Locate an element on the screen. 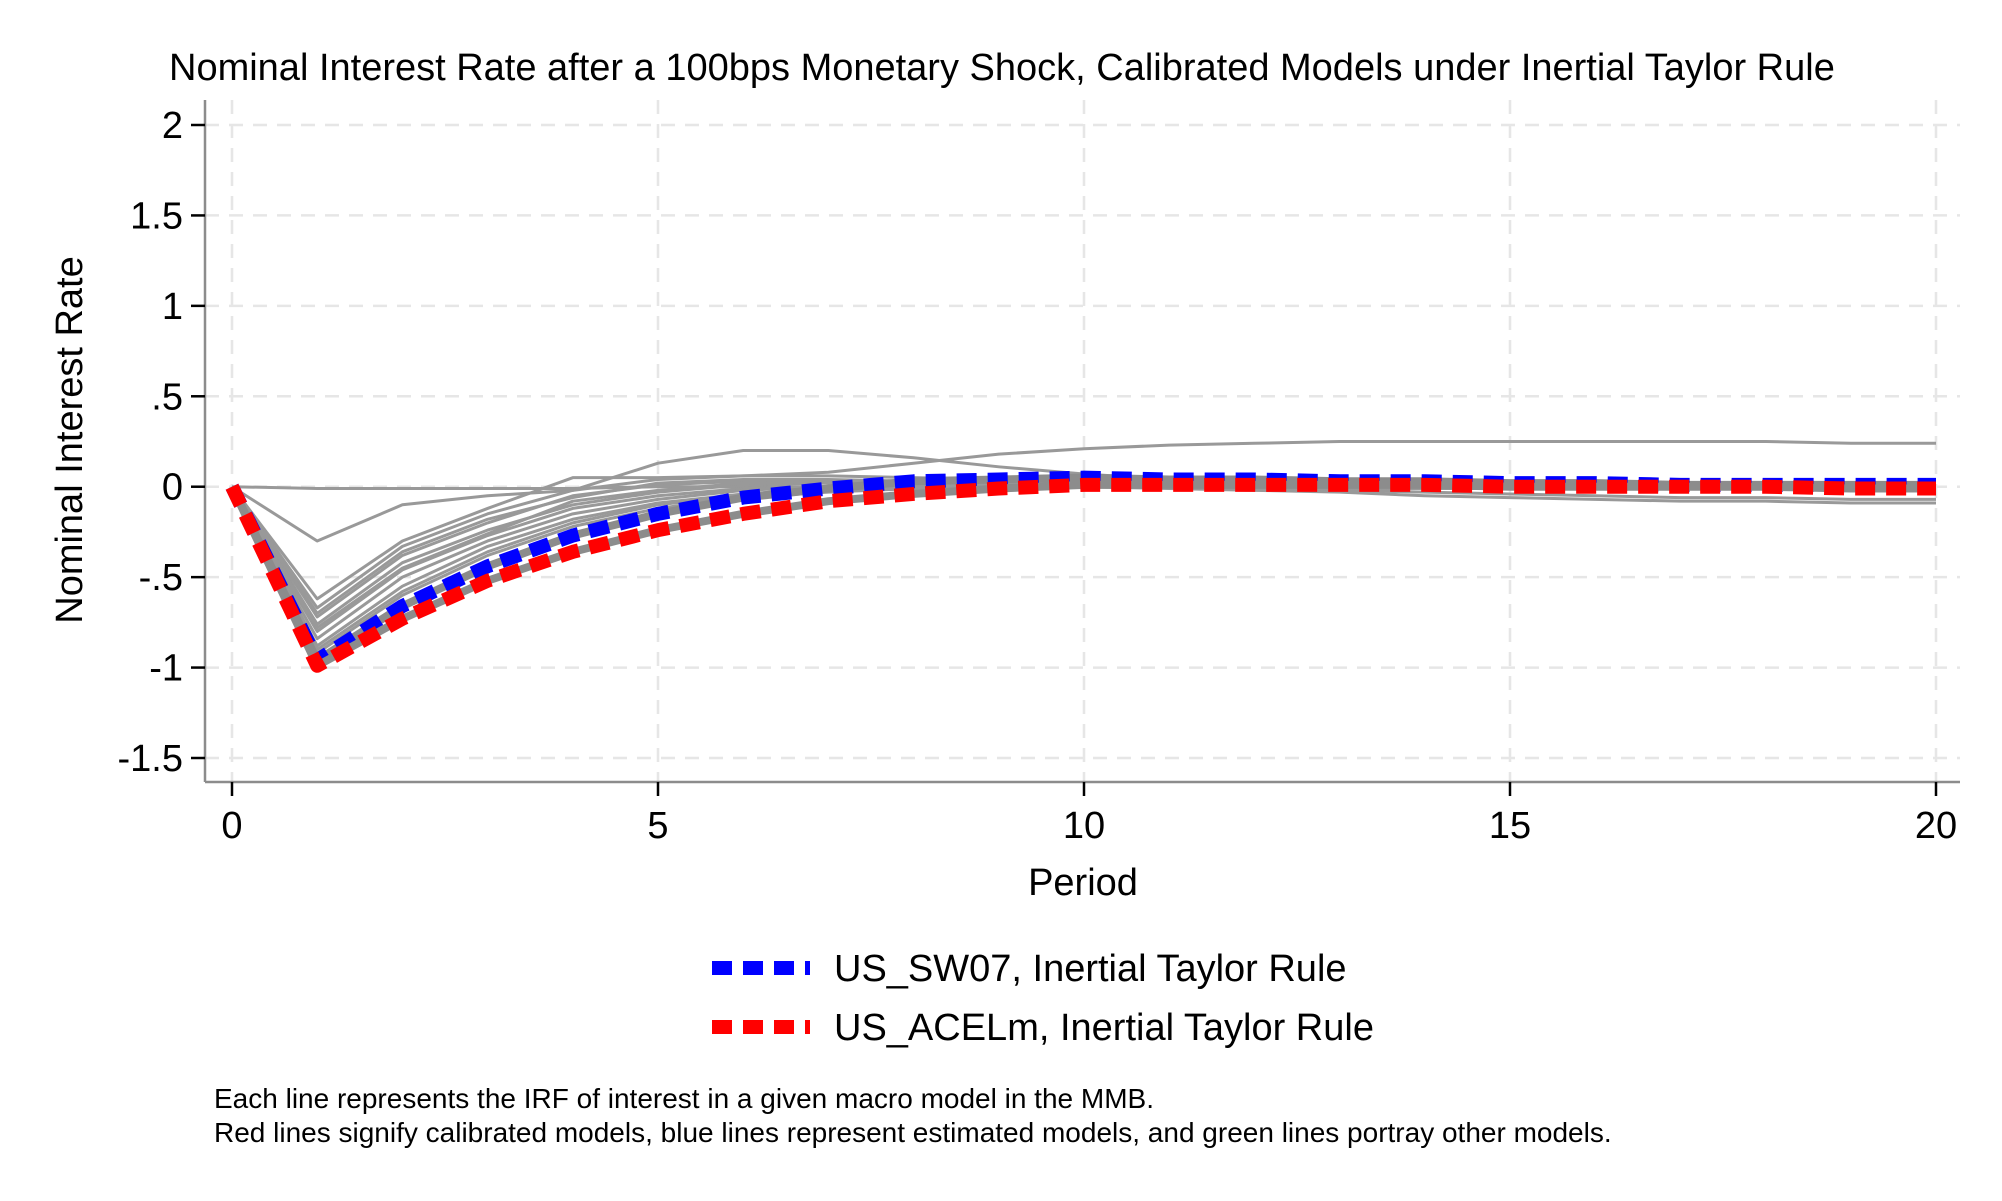 This screenshot has height=1201, width=2002. y-axis-title: Nominal Interest Rate is located at coordinates (70, 440).